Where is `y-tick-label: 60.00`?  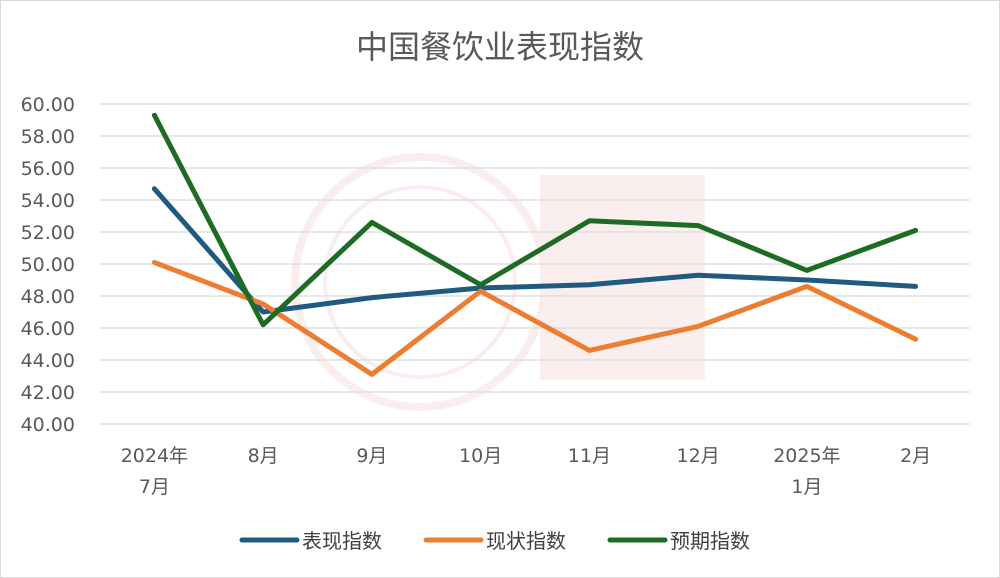
y-tick-label: 60.00 is located at coordinates (48, 105).